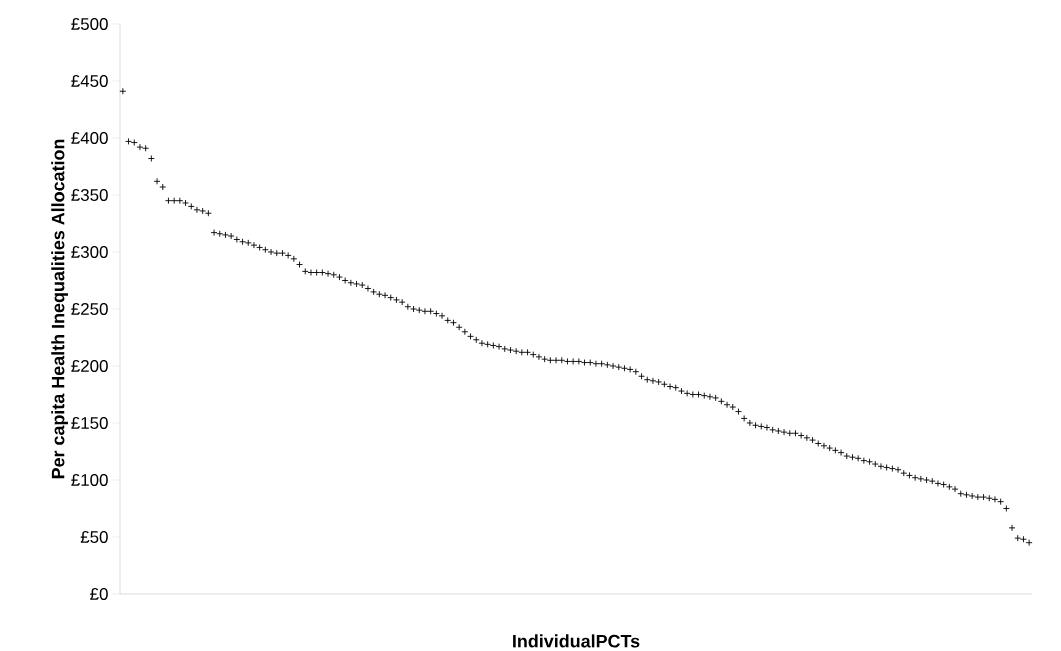  I want to click on y-tick-label: £250, so click(89, 309).